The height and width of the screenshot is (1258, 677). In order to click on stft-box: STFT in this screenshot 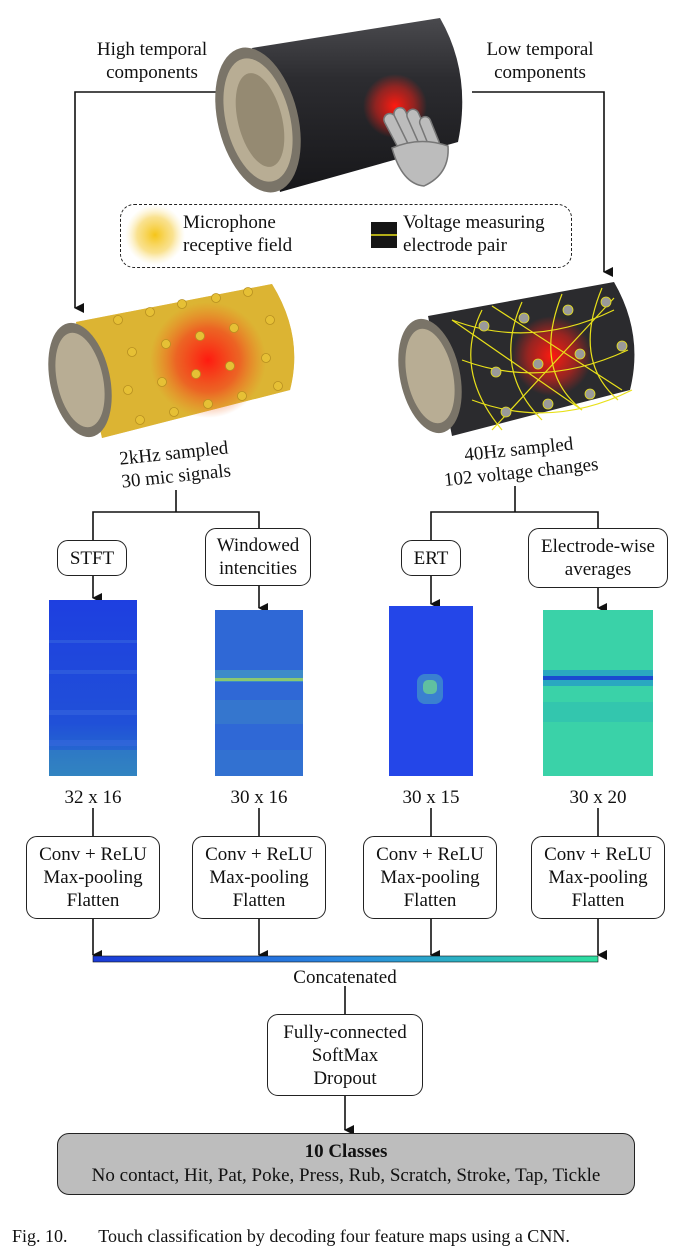, I will do `click(92, 558)`.